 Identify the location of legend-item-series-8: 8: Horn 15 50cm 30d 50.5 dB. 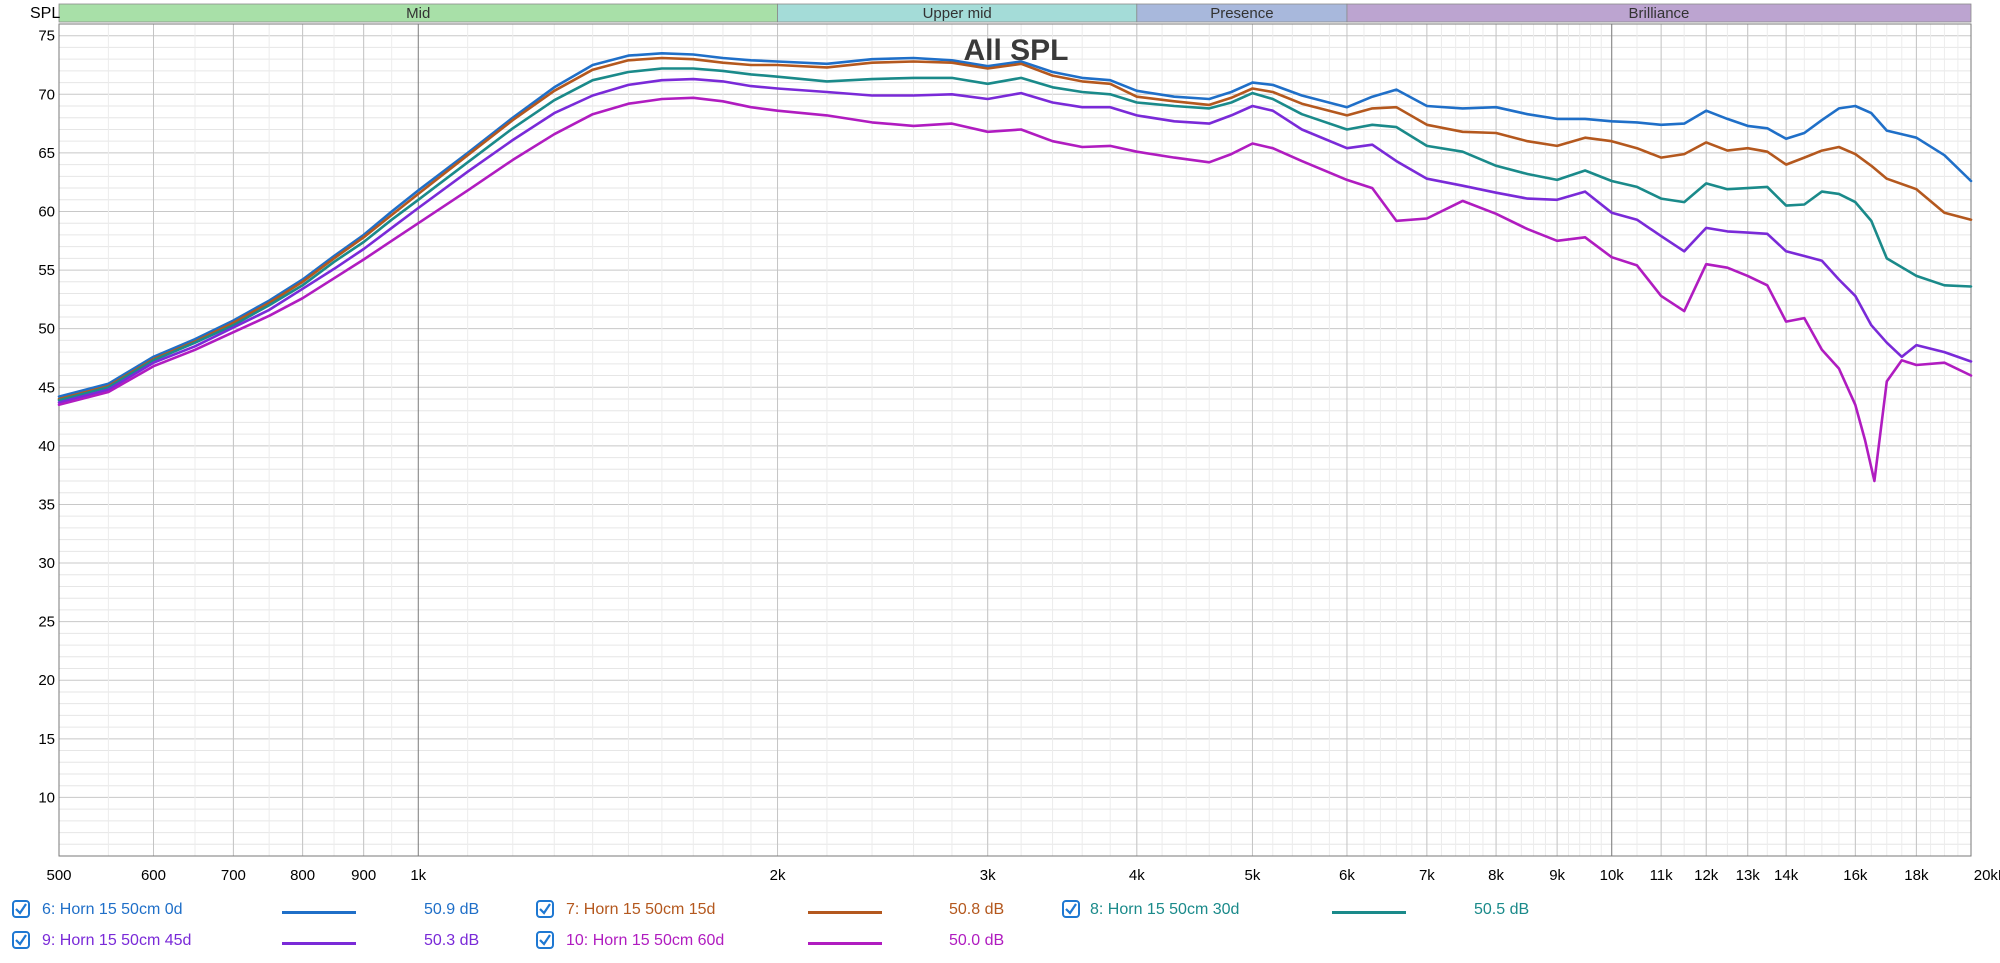
(1322, 911).